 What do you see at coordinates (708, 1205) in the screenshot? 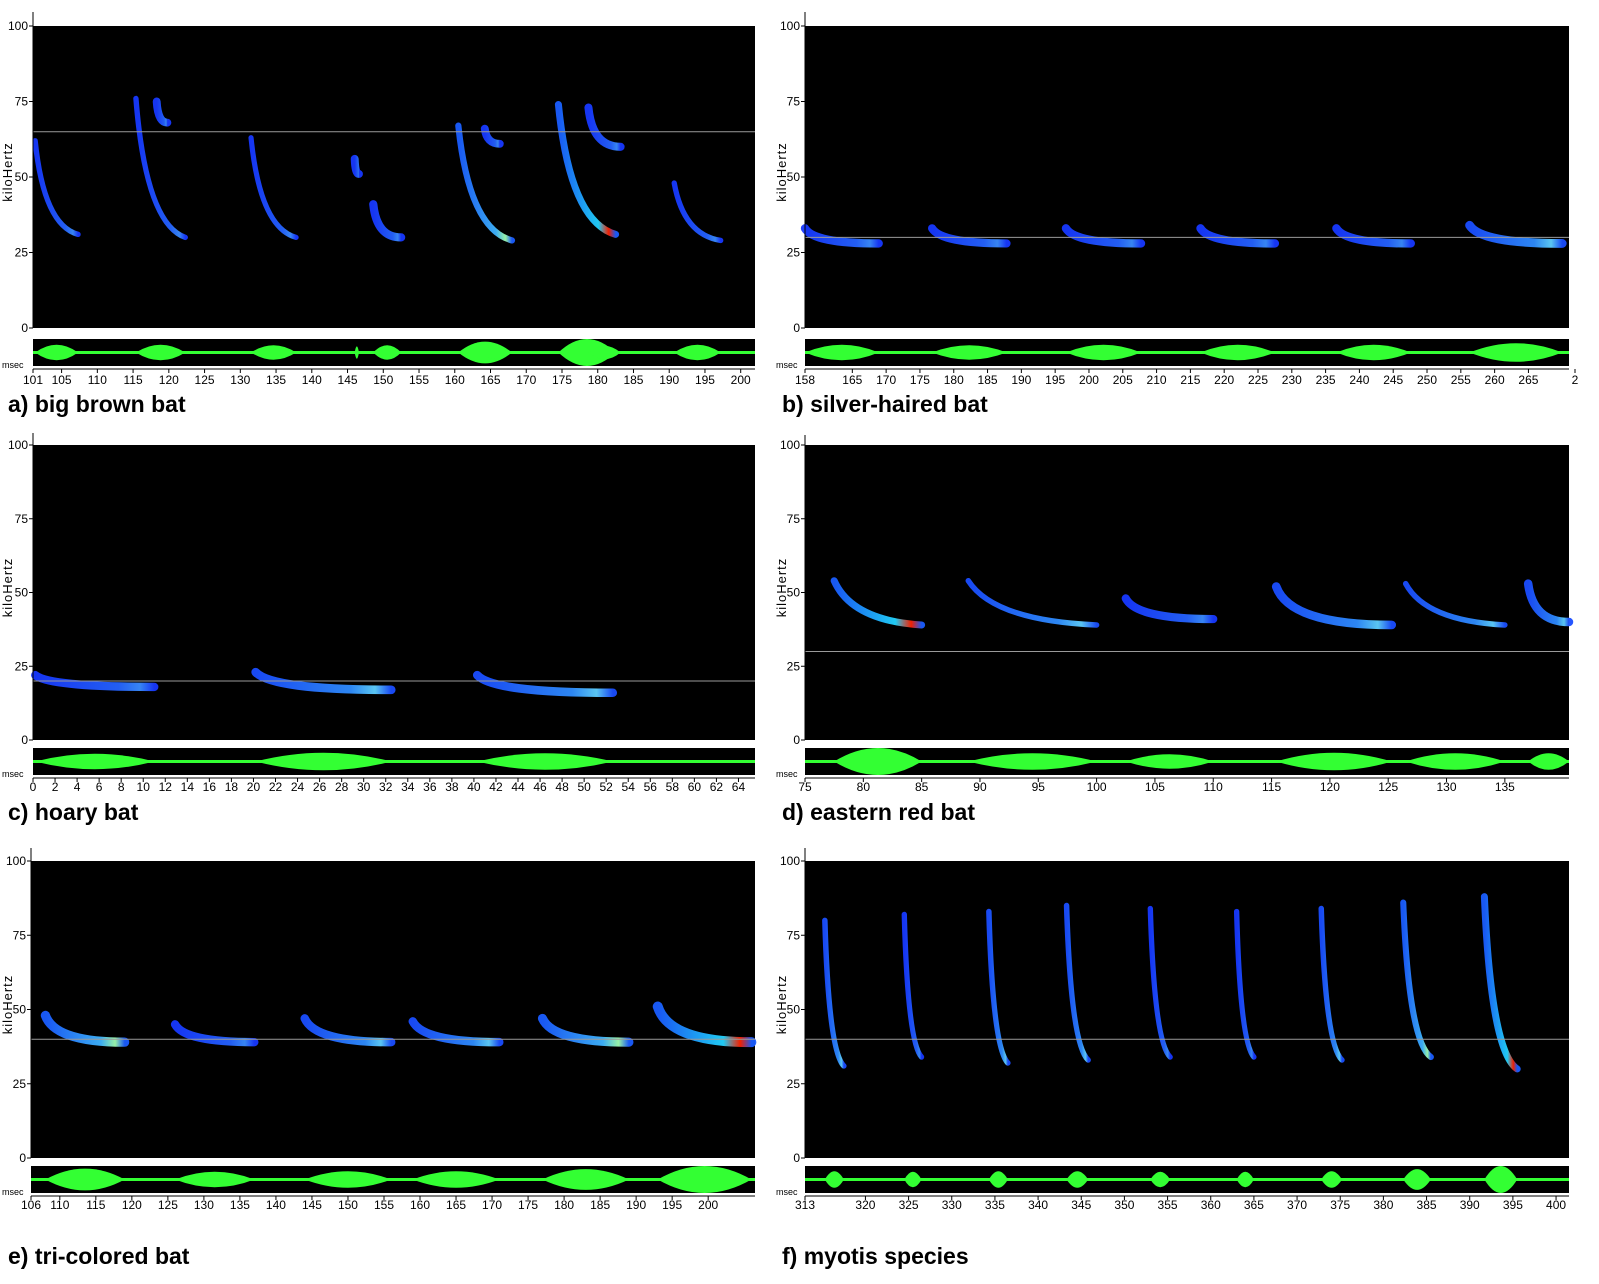
I see `x-tick-label: 200` at bounding box center [708, 1205].